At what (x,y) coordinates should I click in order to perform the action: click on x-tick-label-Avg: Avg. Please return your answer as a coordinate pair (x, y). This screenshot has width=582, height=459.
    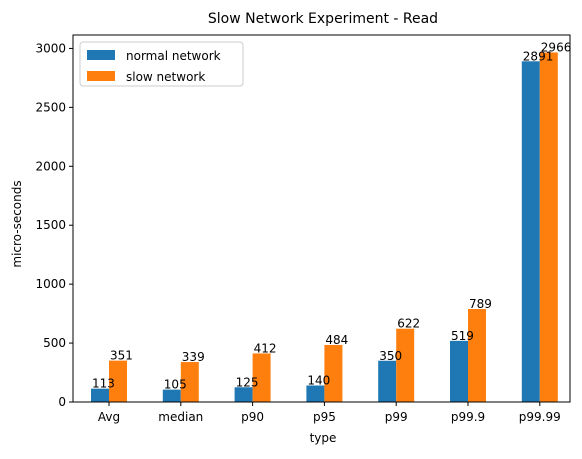
    Looking at the image, I should click on (109, 417).